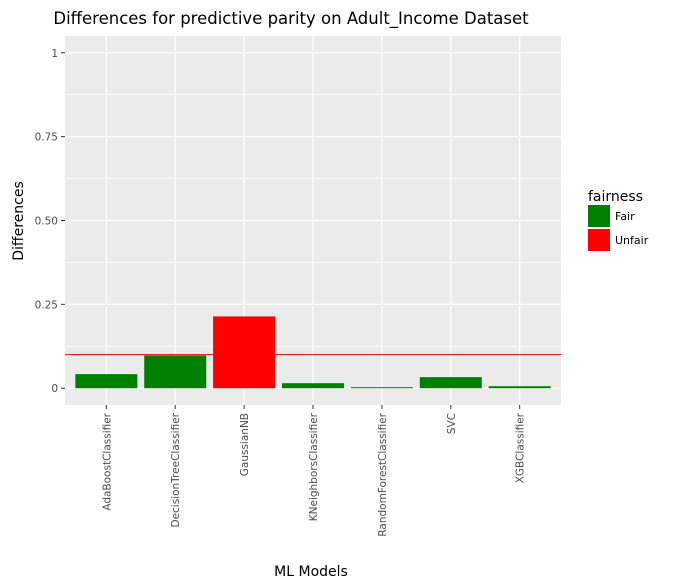 Image resolution: width=678 pixels, height=588 pixels. I want to click on legend-title: fairness, so click(615, 197).